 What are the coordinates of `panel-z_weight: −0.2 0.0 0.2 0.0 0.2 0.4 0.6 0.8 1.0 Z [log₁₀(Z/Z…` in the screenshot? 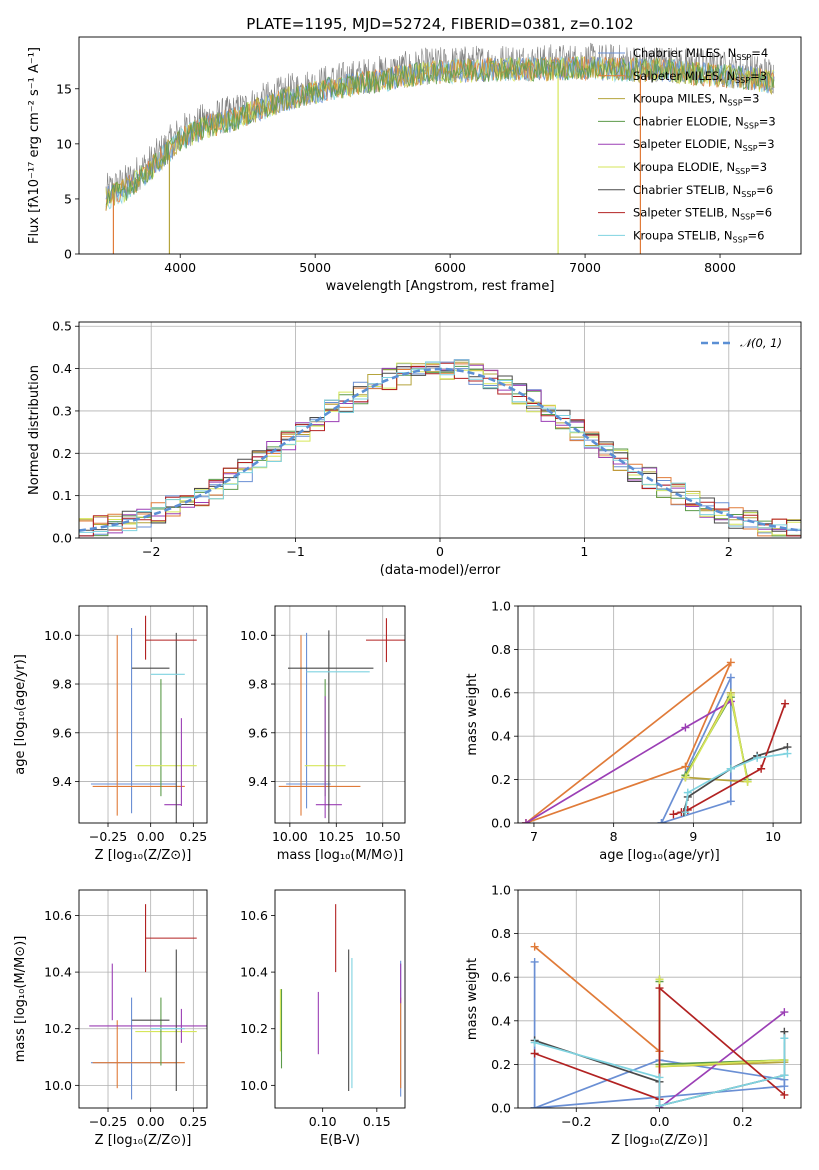 It's located at (633, 1015).